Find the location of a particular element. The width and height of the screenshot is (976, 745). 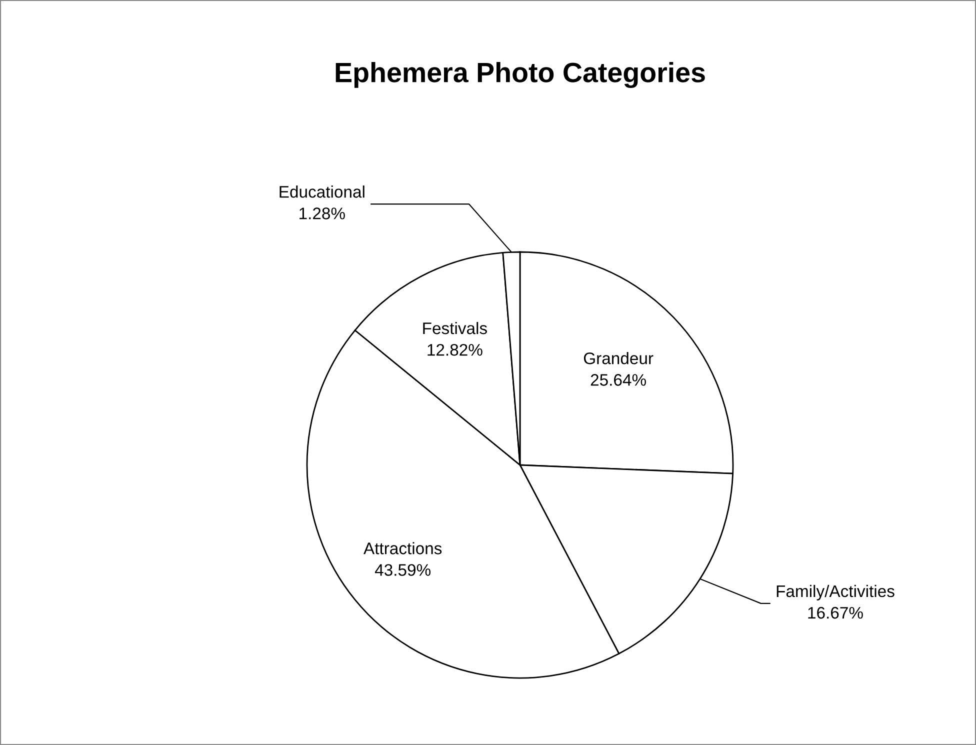

slice-label: Festivals is located at coordinates (455, 328).